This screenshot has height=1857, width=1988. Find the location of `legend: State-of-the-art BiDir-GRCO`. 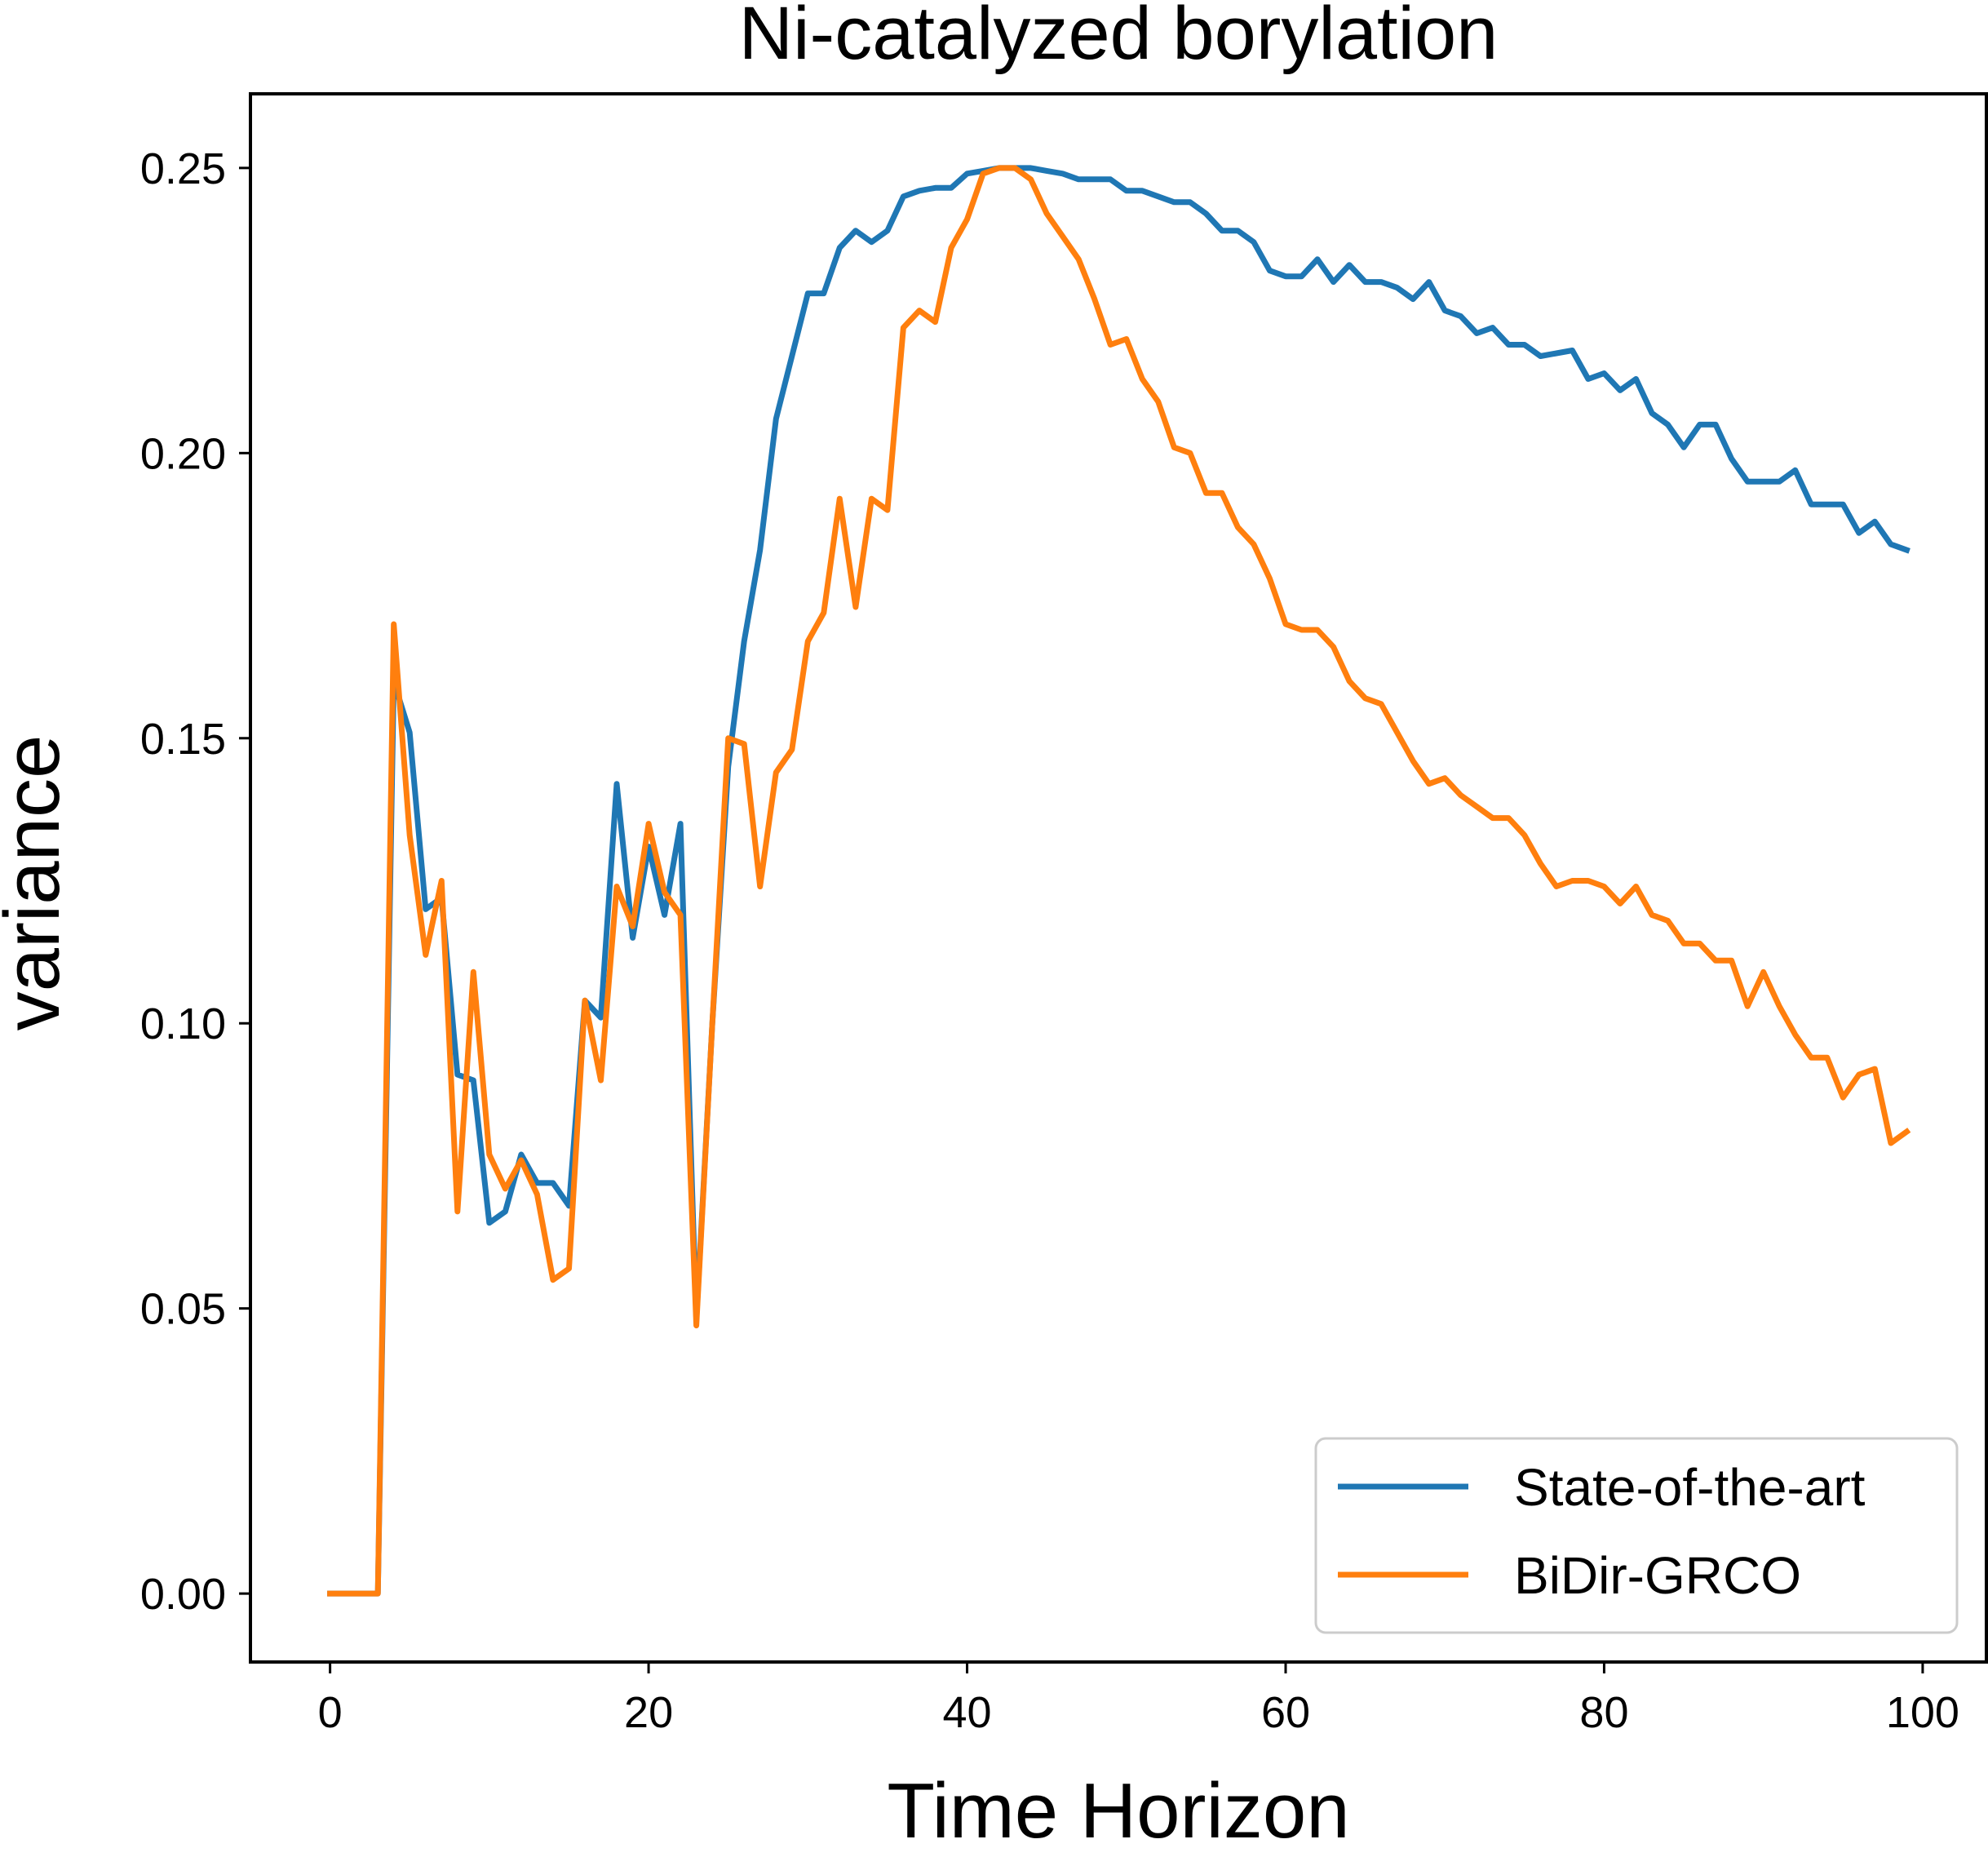

legend: State-of-the-art BiDir-GRCO is located at coordinates (1636, 1535).